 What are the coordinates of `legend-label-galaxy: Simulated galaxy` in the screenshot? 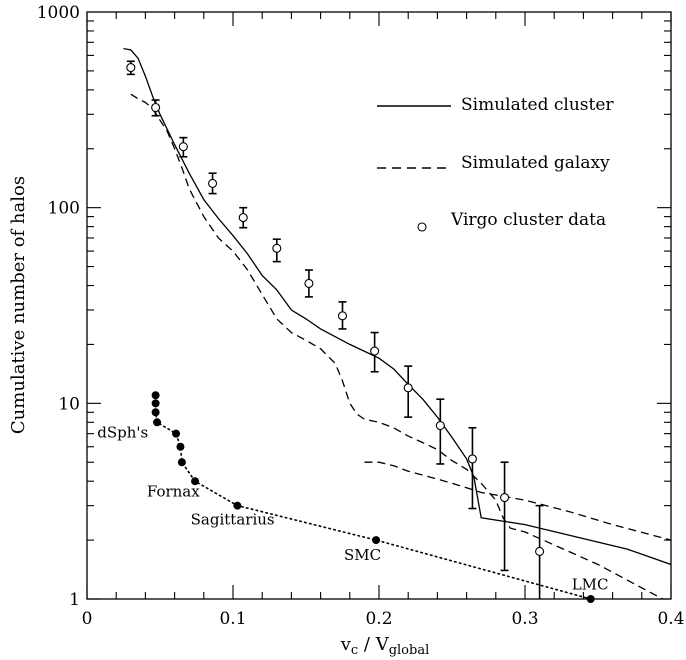 It's located at (535, 163).